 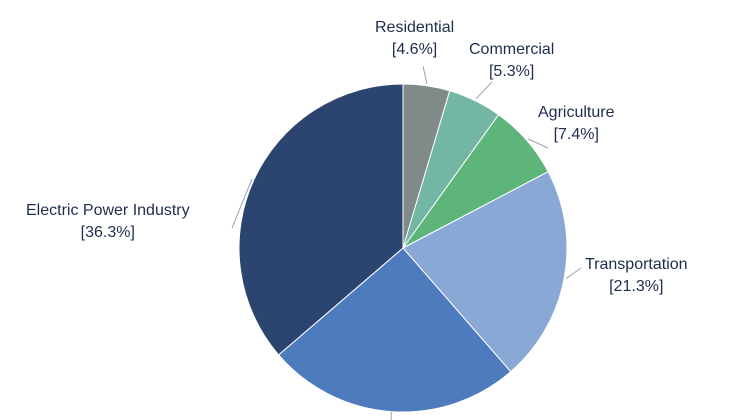 I want to click on label-commercial-name: Commercial, so click(x=512, y=49).